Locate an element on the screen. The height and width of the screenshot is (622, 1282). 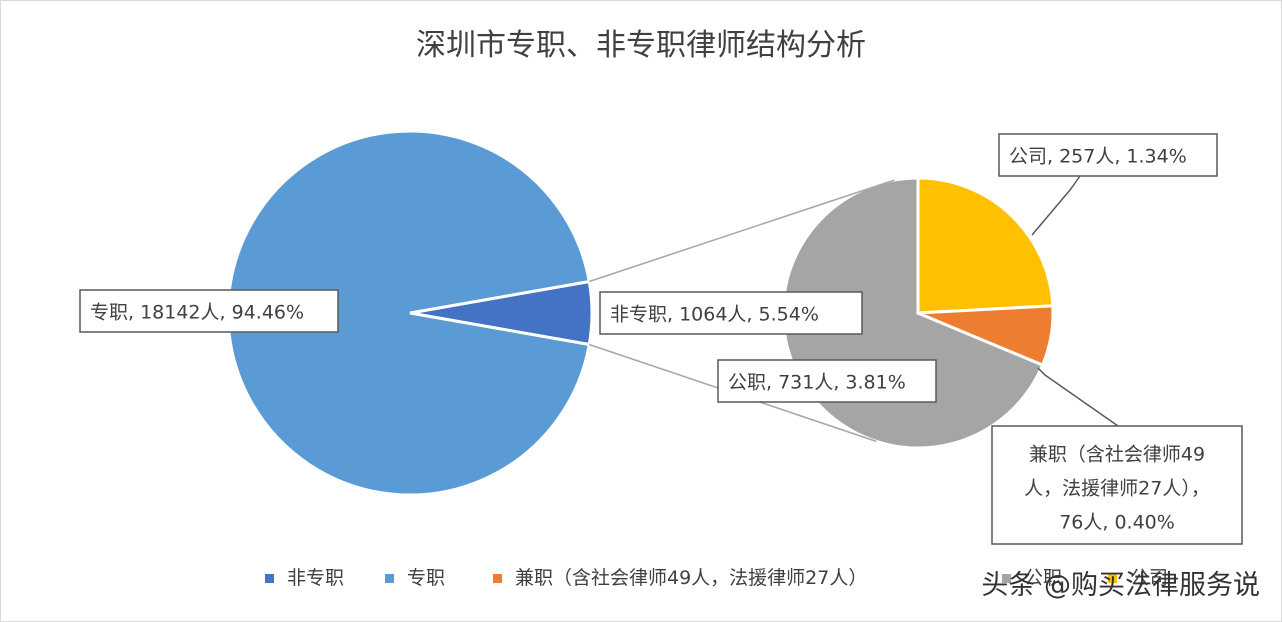
label-zhuanzhi: 专职, 18142人, 94.46% is located at coordinates (209, 311).